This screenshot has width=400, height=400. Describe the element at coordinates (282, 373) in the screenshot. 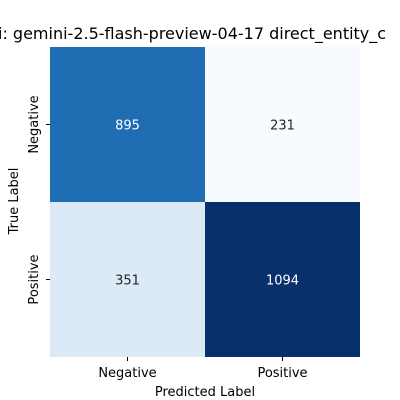

I see `x-tick-label-positive: Positive` at that location.